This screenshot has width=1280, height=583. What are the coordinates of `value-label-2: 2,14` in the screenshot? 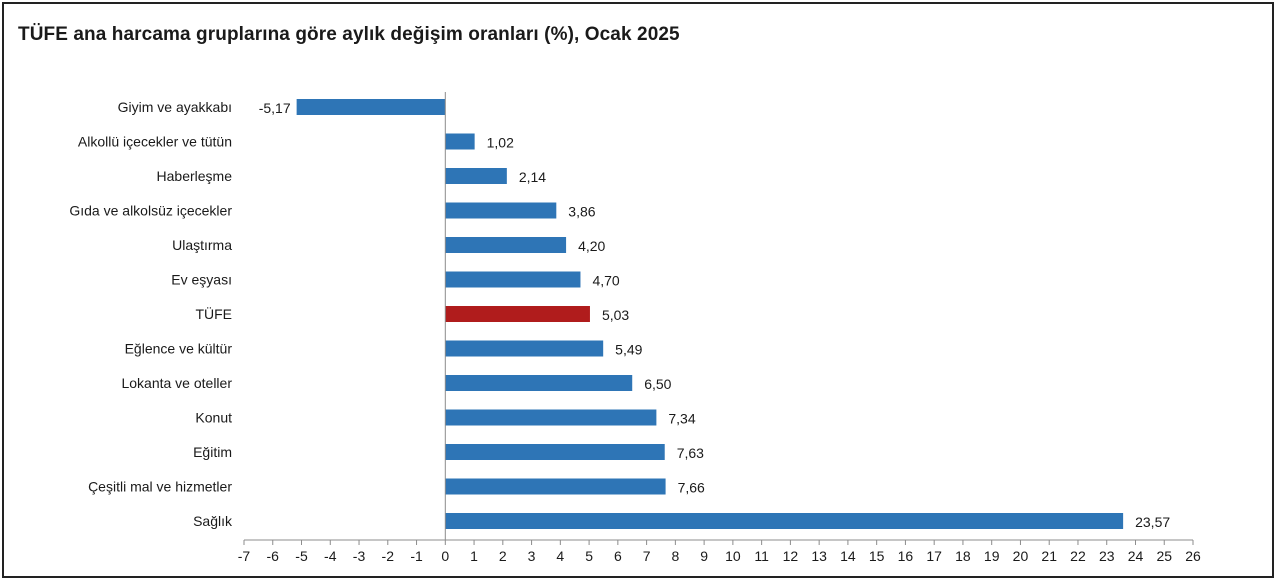 It's located at (532, 177).